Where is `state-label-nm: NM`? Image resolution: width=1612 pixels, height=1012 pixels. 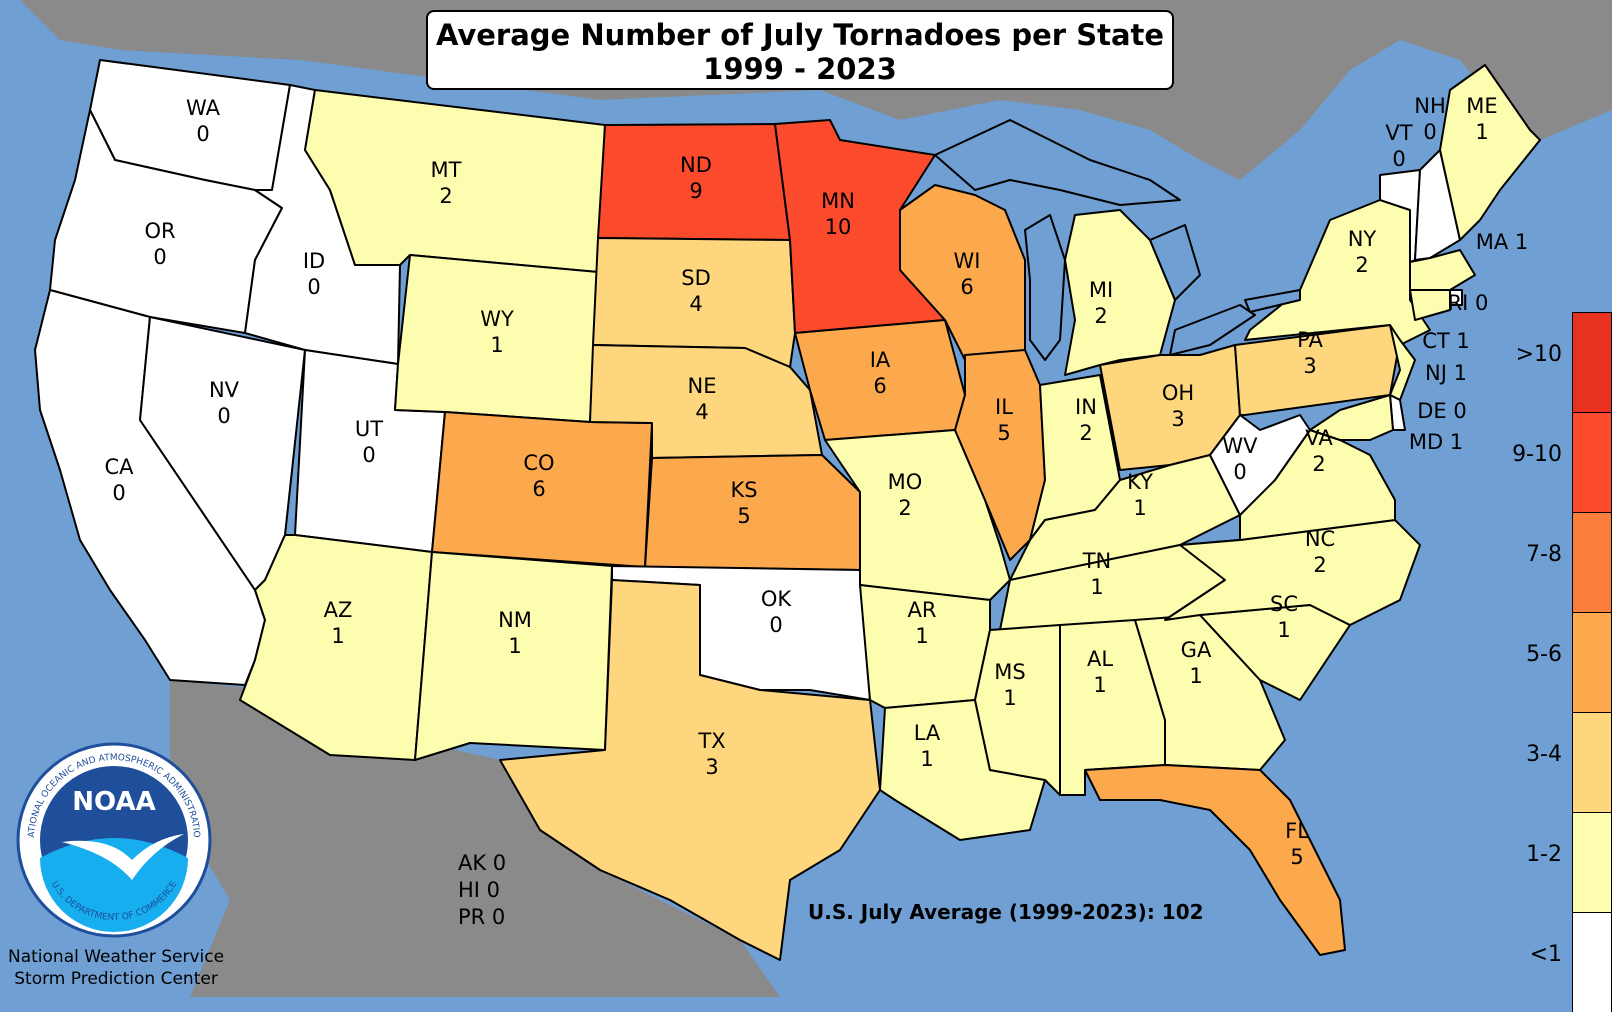
state-label-nm: NM is located at coordinates (515, 620).